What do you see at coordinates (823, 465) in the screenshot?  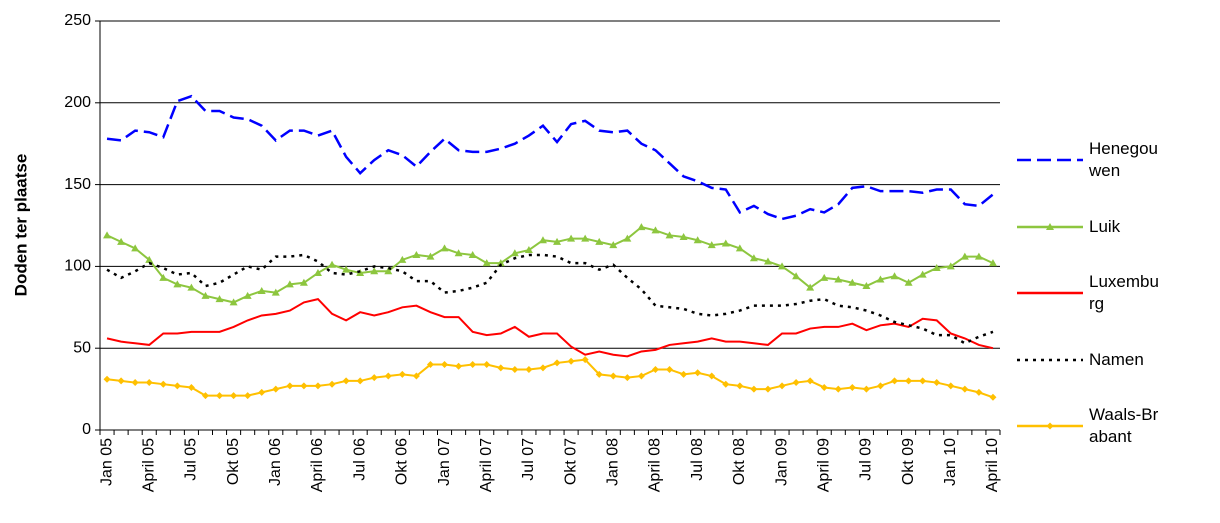 I see `x-tick-label: April 09` at bounding box center [823, 465].